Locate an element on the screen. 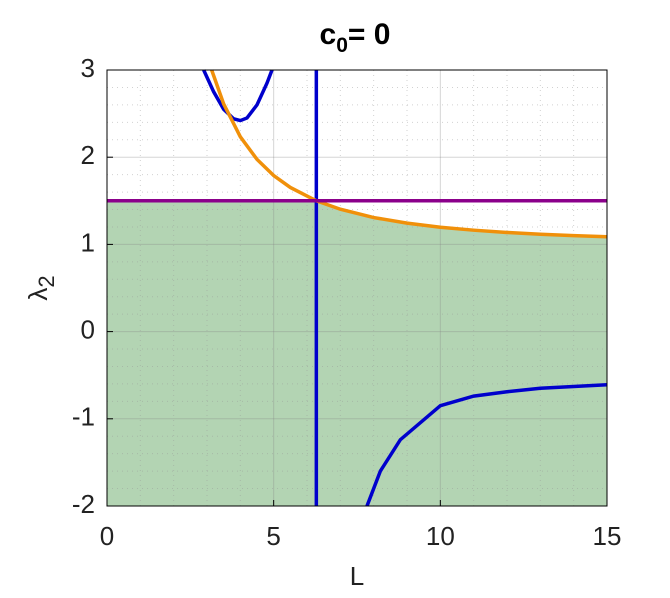 The height and width of the screenshot is (598, 670). x-tick-label: 5 is located at coordinates (273, 536).